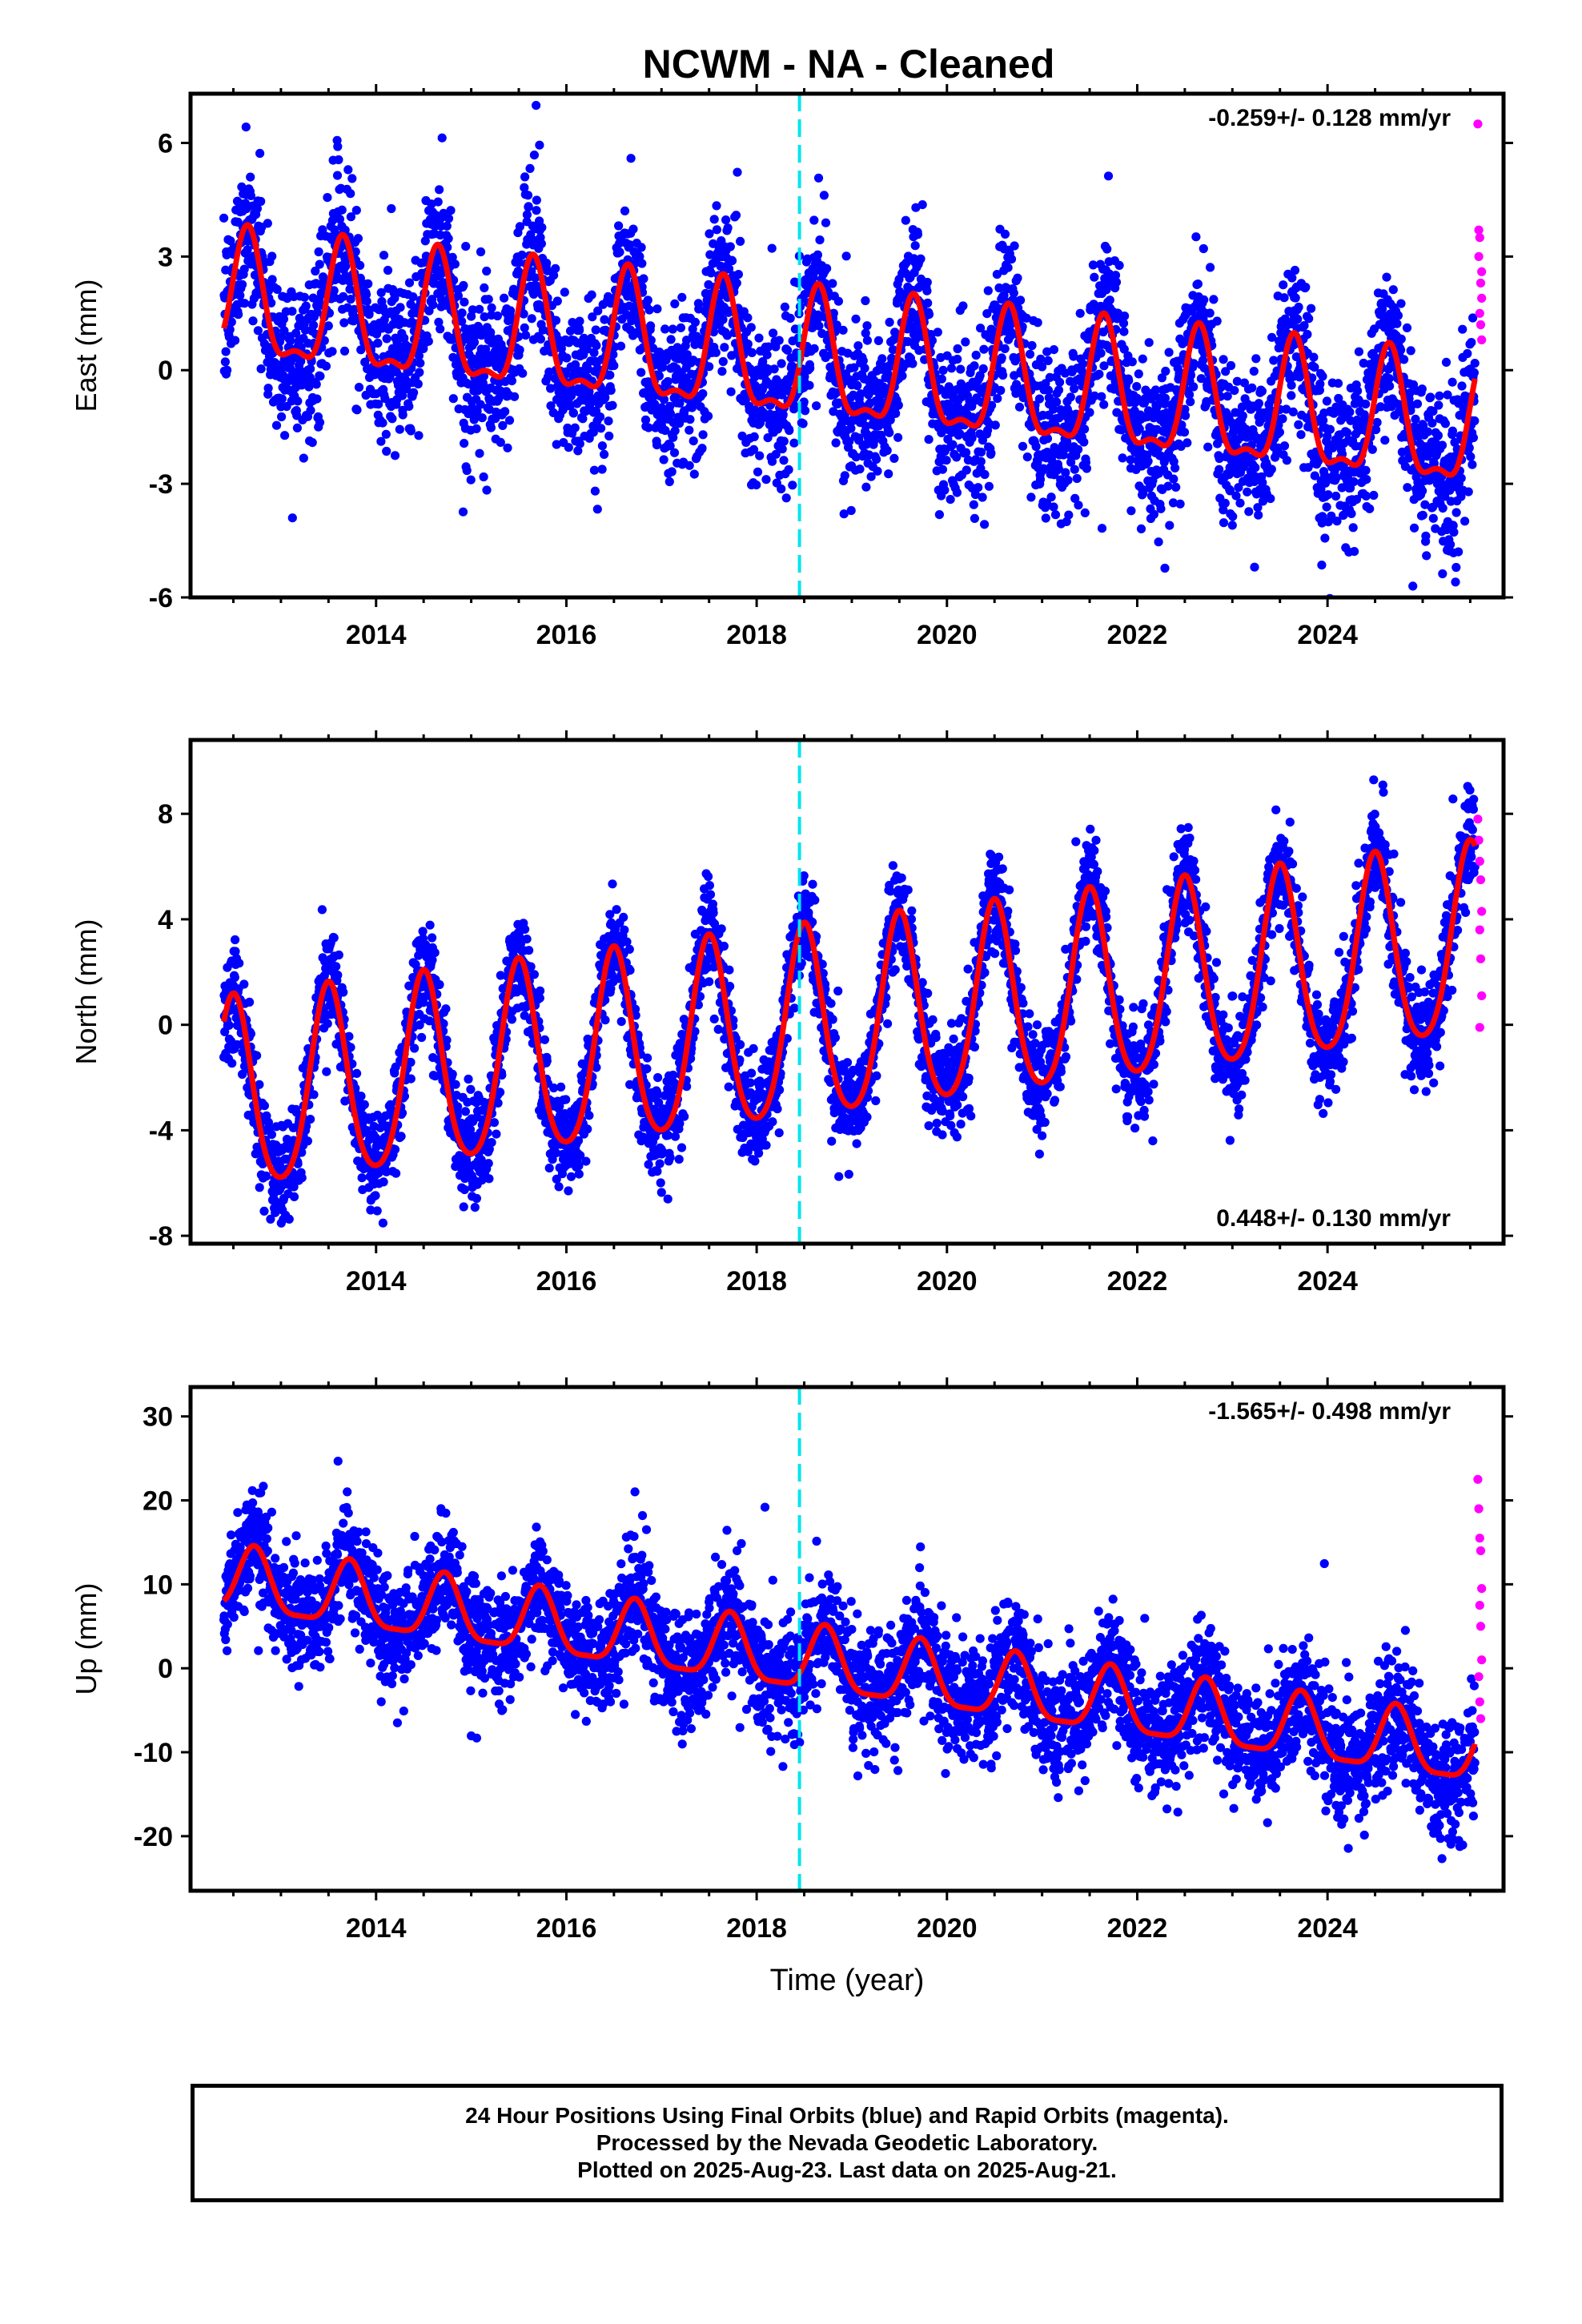 This screenshot has width=1582, height=2324. I want to click on x-tick-label: 2020, so click(948, 635).